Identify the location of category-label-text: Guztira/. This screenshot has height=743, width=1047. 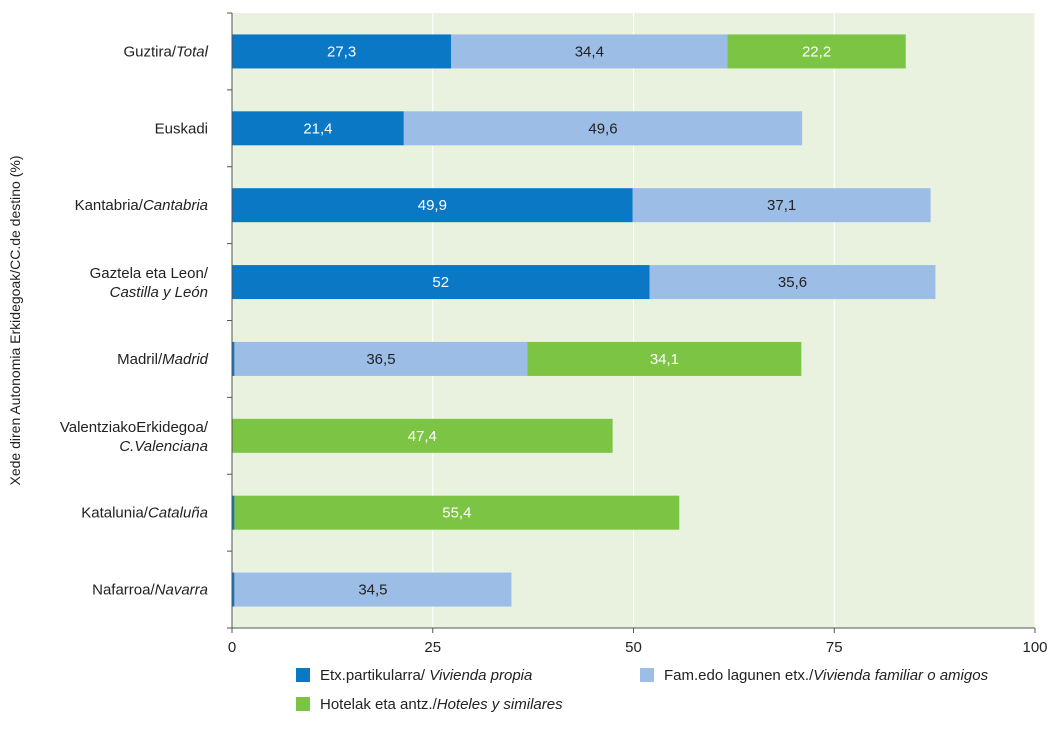
(150, 51).